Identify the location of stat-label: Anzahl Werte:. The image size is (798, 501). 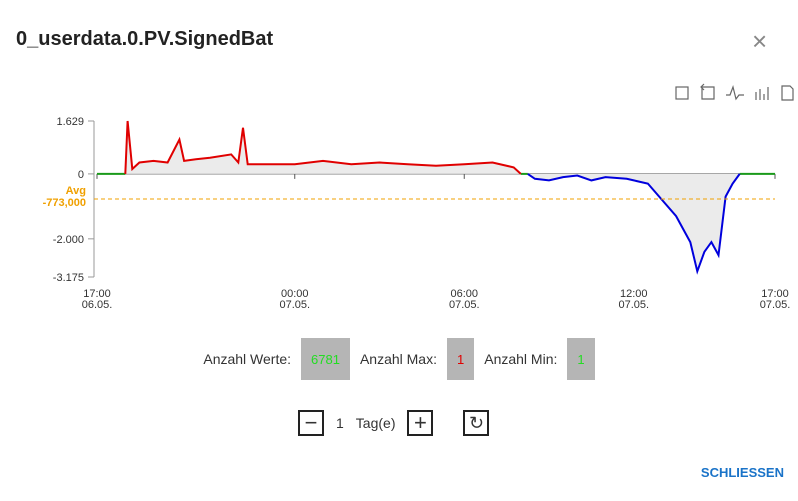
(247, 359).